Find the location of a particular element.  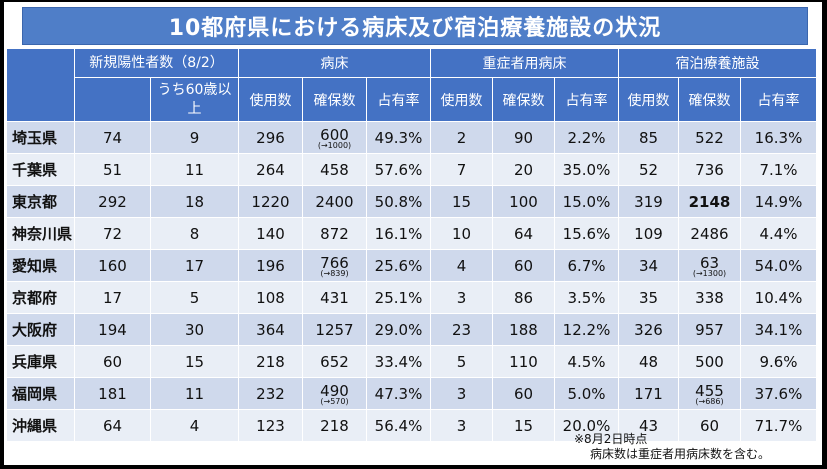

severe-rate-cell-value: 5.0% is located at coordinates (586, 393).